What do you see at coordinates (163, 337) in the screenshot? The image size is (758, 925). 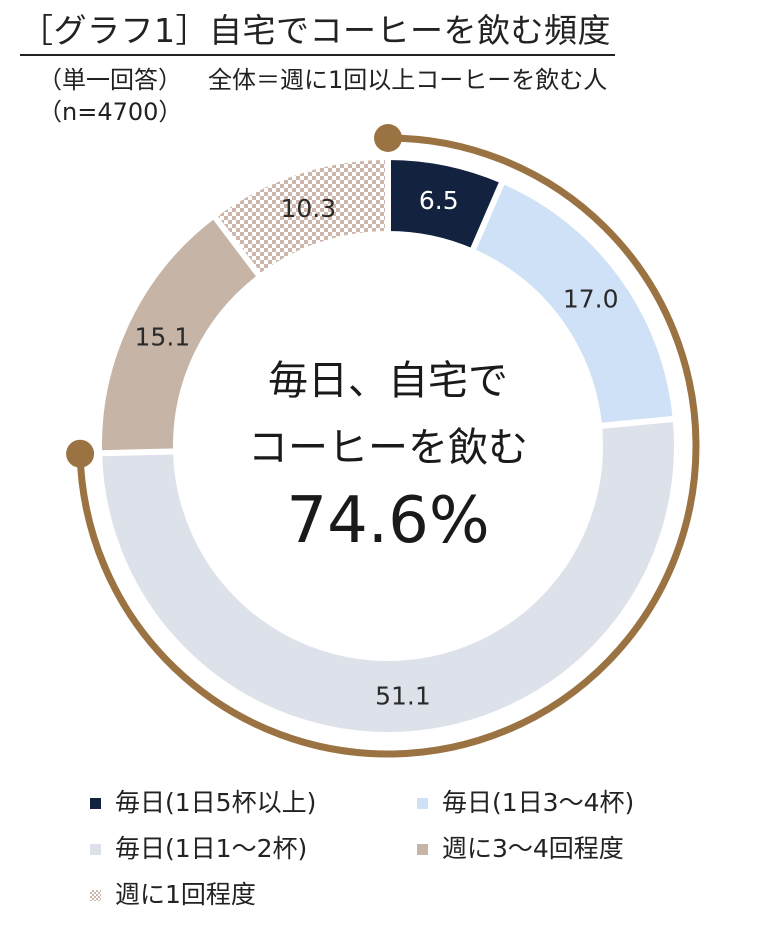 I see `slice-value-label: 15.1` at bounding box center [163, 337].